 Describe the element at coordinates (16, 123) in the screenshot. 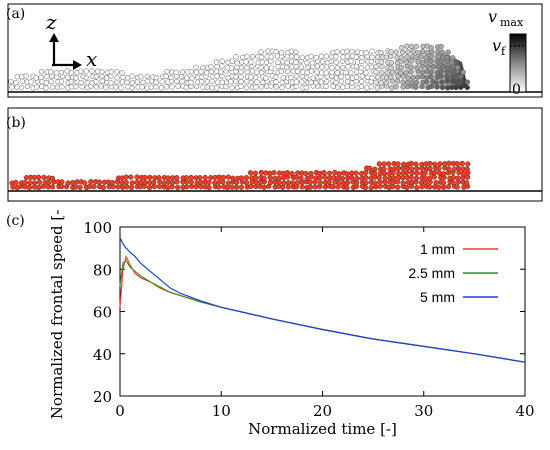

I see `panel-b-label: (b)` at that location.